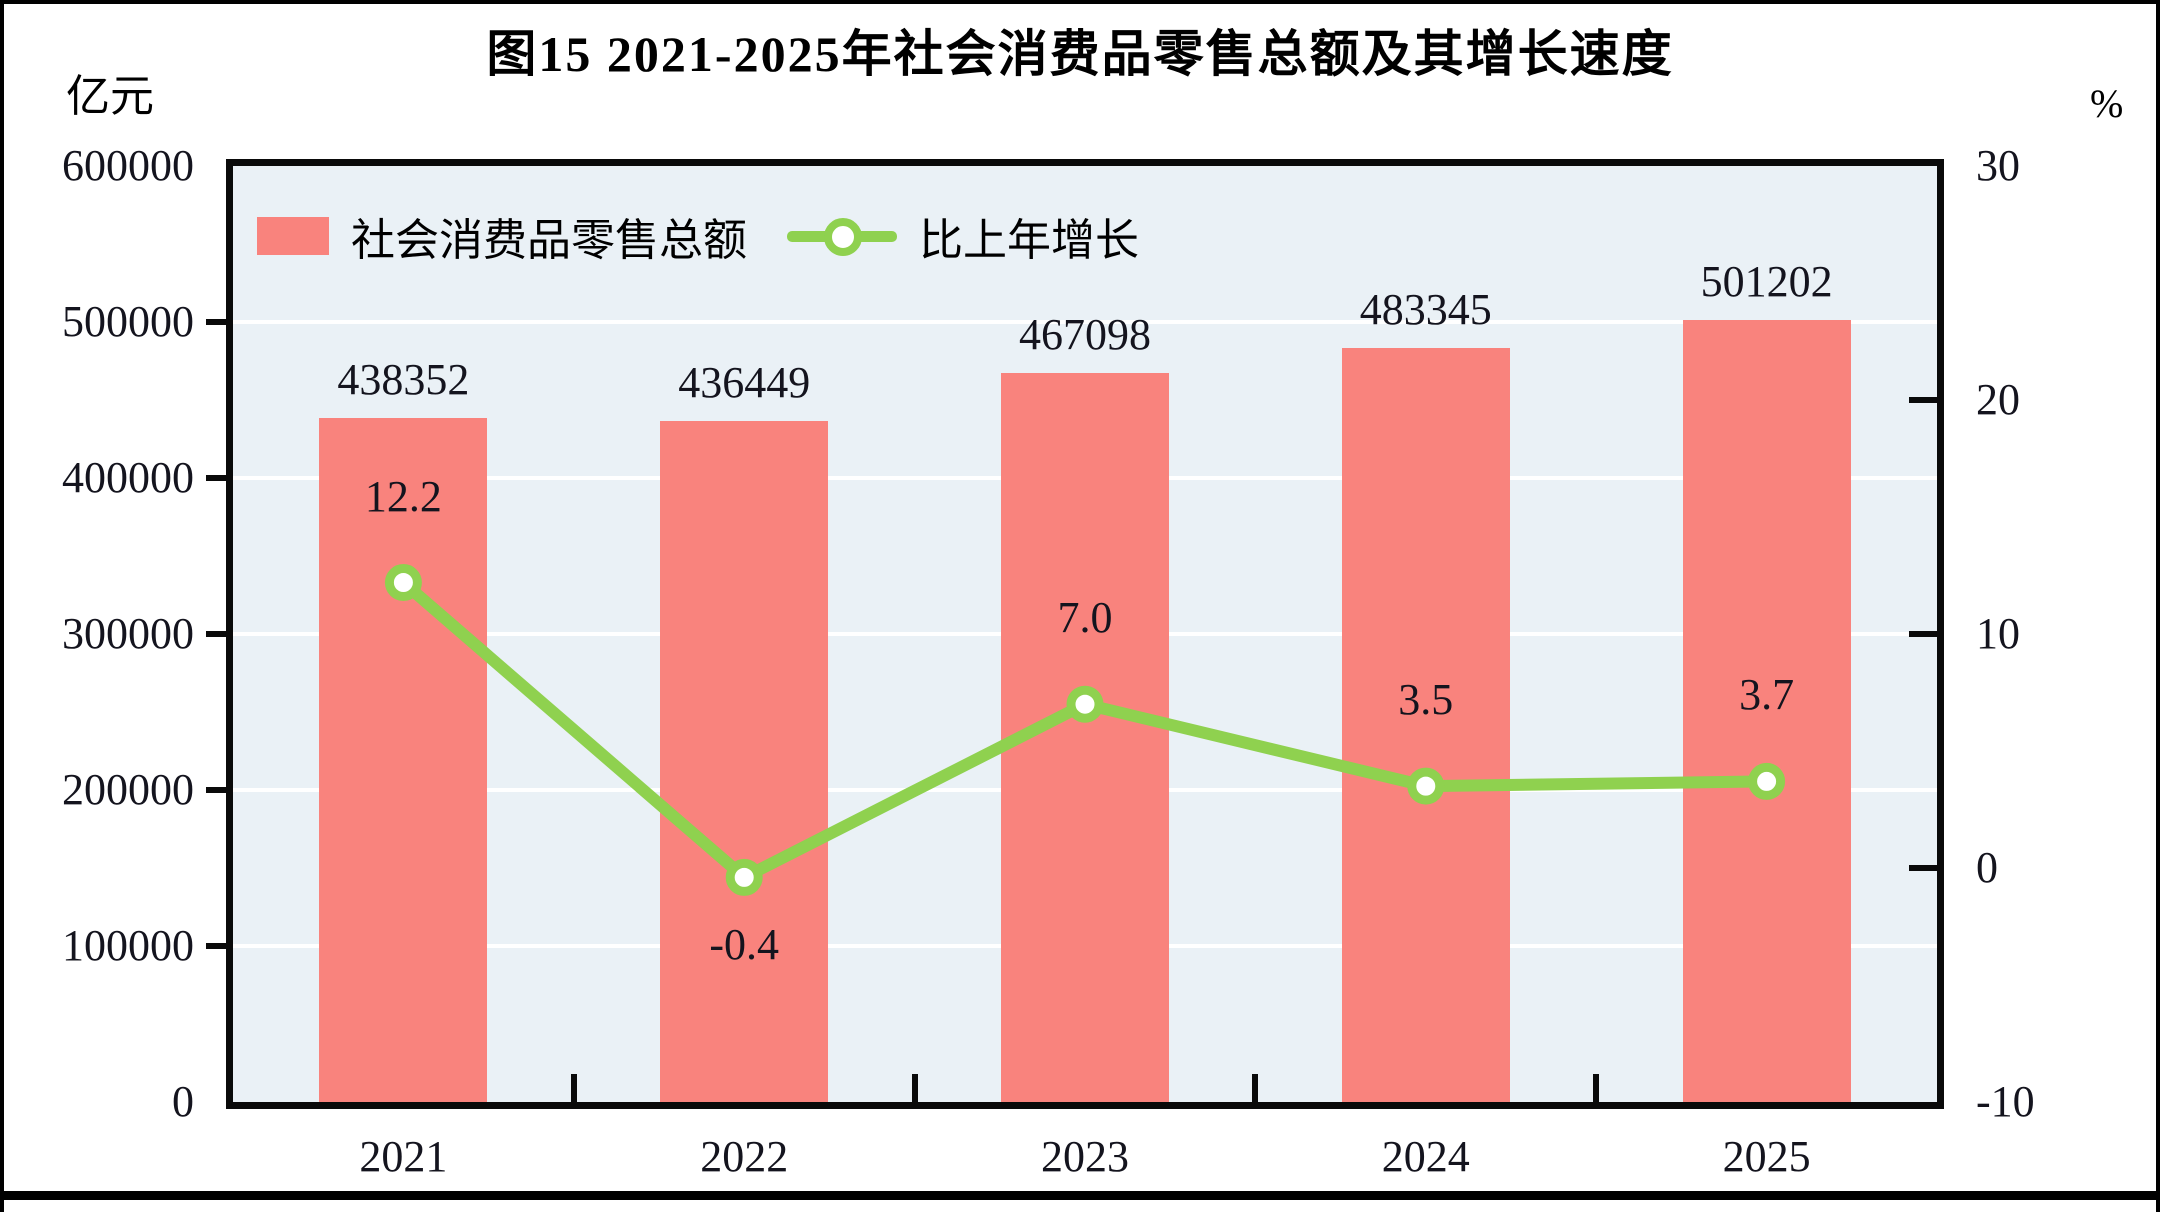 Image resolution: width=2160 pixels, height=1212 pixels. I want to click on legend: 社会消费品零售总额 比上年增长, so click(698, 236).